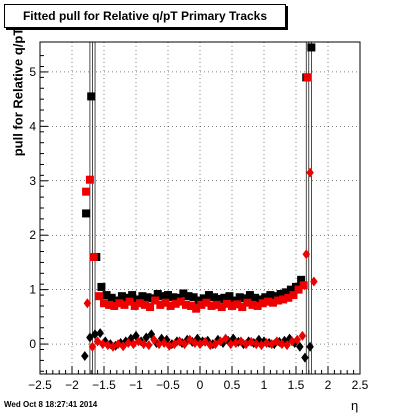  Describe the element at coordinates (168, 385) in the screenshot. I see `x-tick-label: −0.5` at that location.